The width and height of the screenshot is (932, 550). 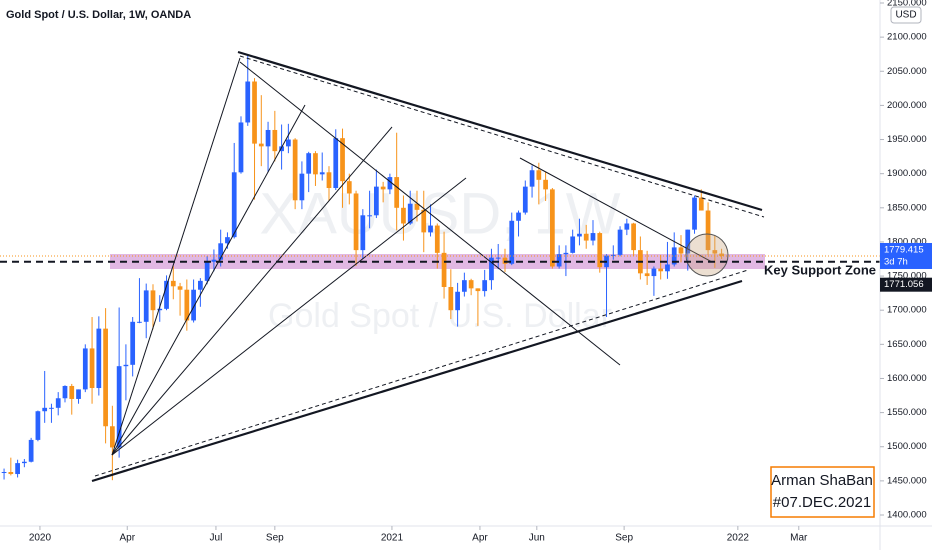 I want to click on y-tick-label: 2000.000, so click(x=907, y=105).